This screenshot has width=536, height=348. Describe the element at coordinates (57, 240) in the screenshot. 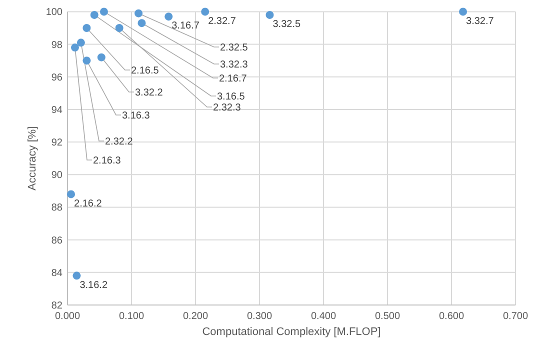

I see `y-tick-label: 86` at that location.